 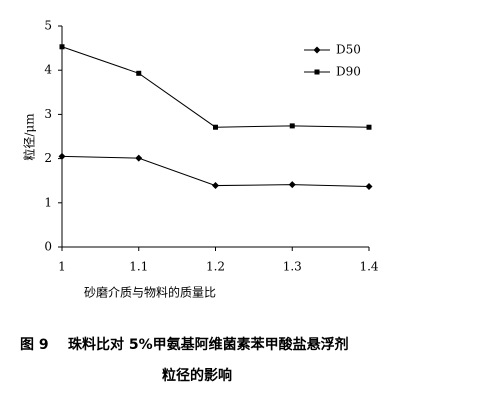 What do you see at coordinates (48, 247) in the screenshot?
I see `y-tick-label: 0` at bounding box center [48, 247].